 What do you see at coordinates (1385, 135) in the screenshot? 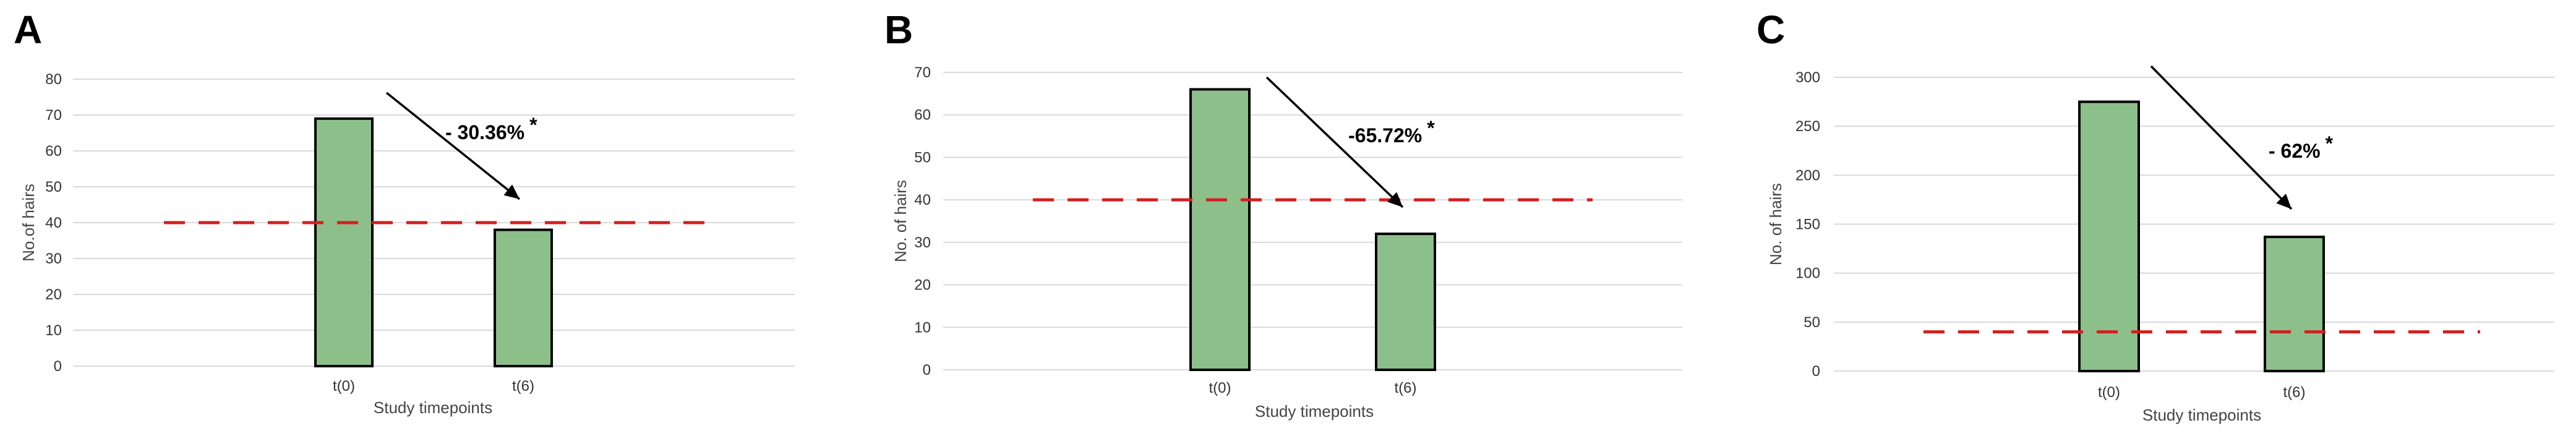
I see `percent-change-value: -65.72%` at bounding box center [1385, 135].